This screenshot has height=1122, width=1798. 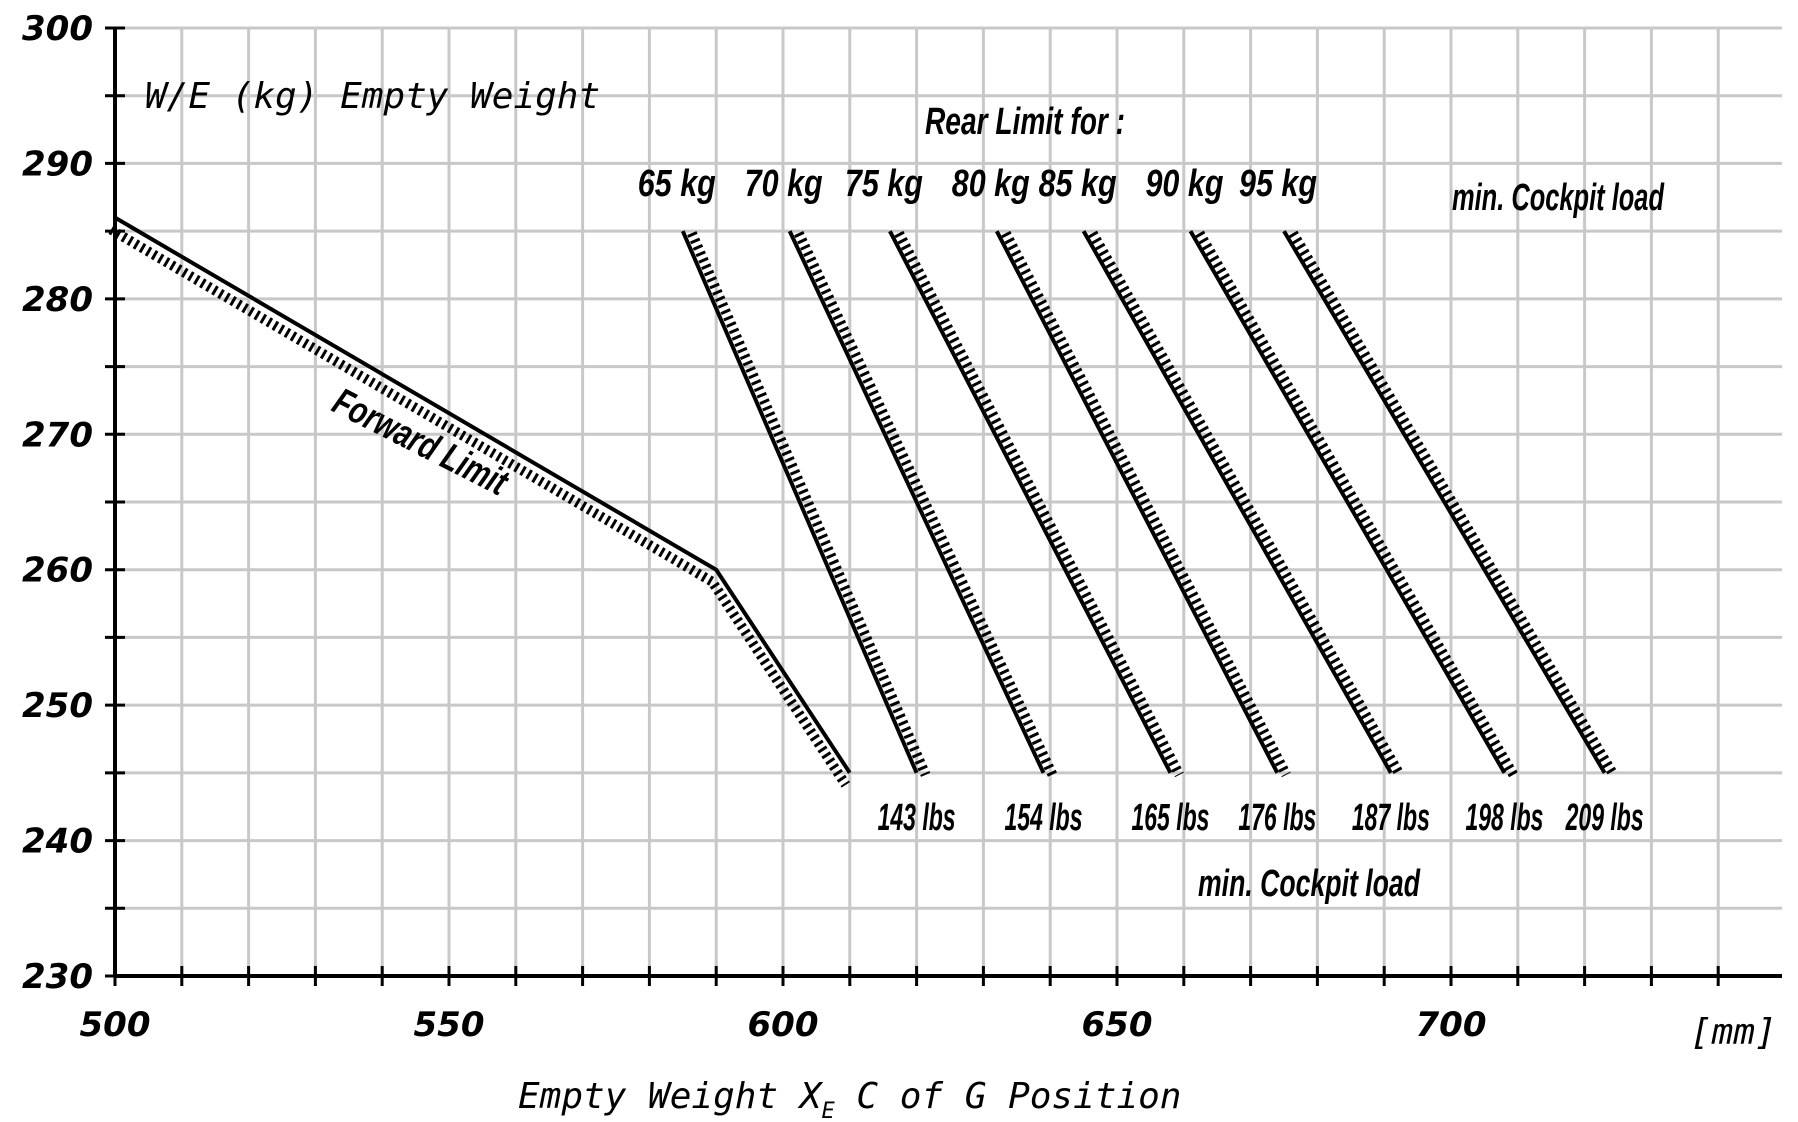 I want to click on x-axis-title-tail: C of G Position, so click(x=1008, y=1096).